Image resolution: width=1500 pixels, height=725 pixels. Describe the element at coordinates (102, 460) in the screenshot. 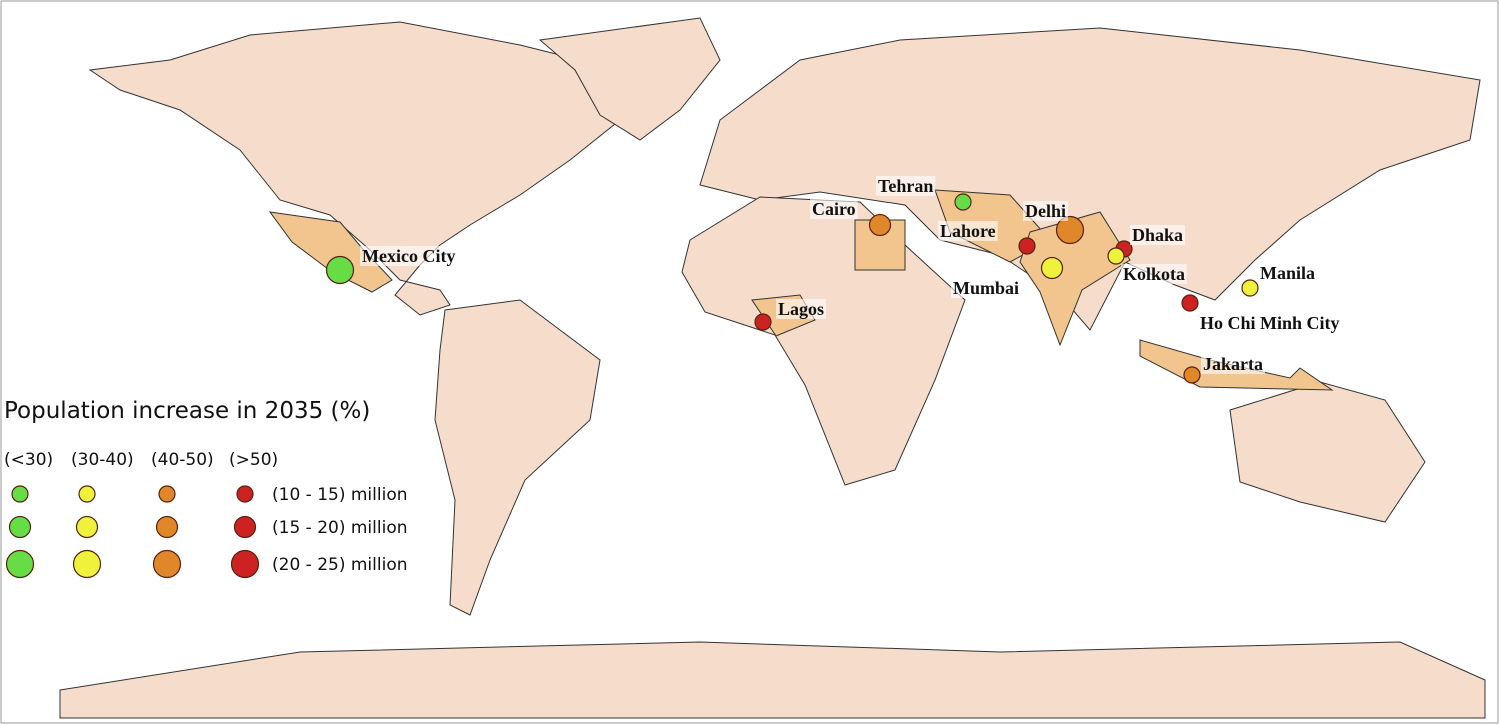

I see `legend-growth-label: (30-40)` at that location.